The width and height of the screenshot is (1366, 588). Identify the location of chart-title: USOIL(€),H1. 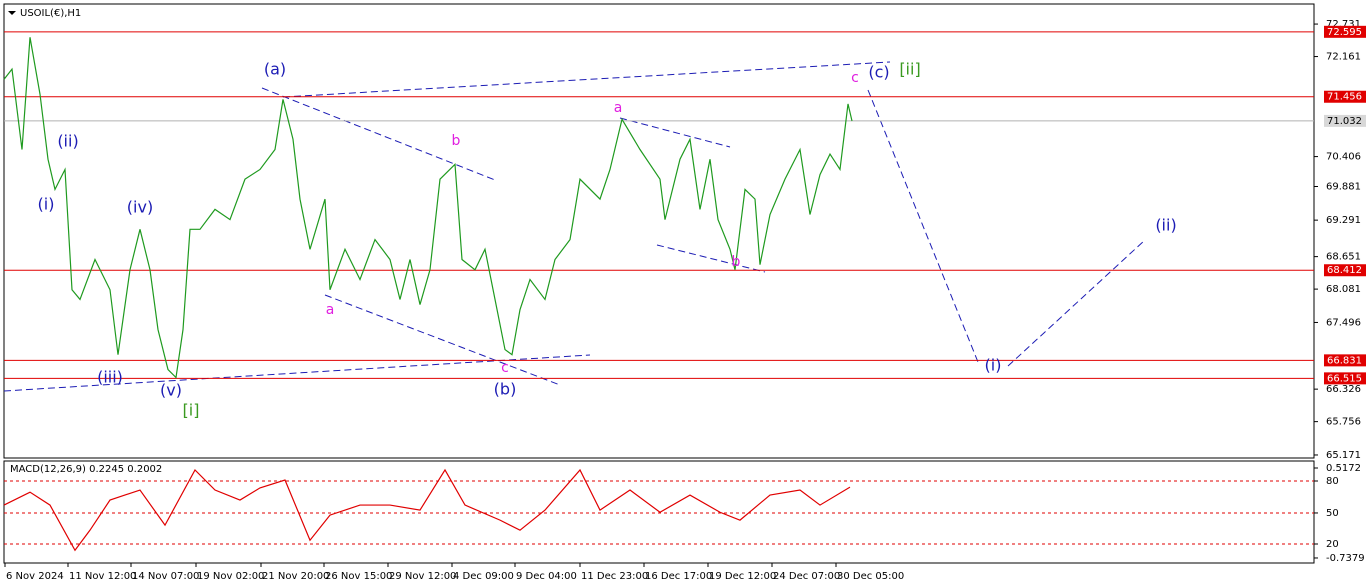
(50, 13).